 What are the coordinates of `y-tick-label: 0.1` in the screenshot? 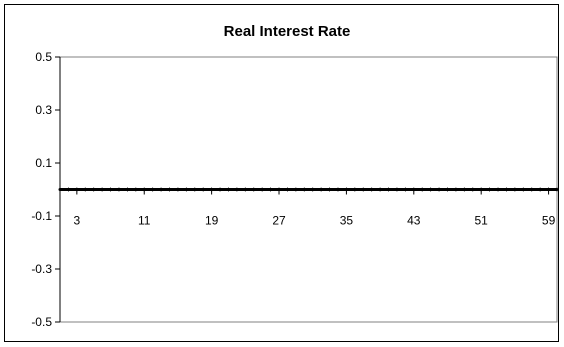 It's located at (43, 163).